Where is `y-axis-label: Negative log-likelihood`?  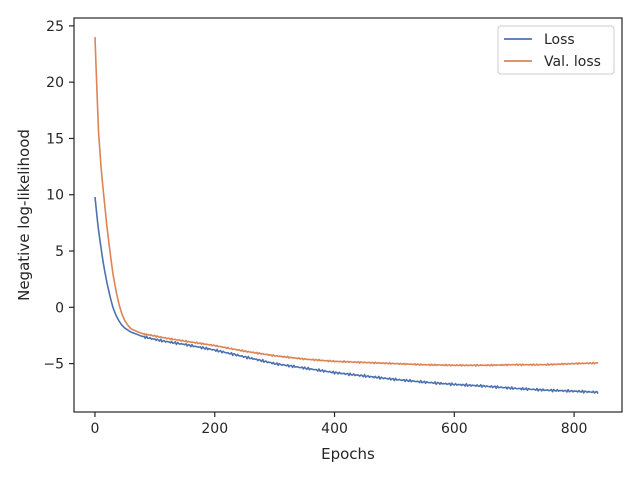 y-axis-label: Negative log-likelihood is located at coordinates (24, 215).